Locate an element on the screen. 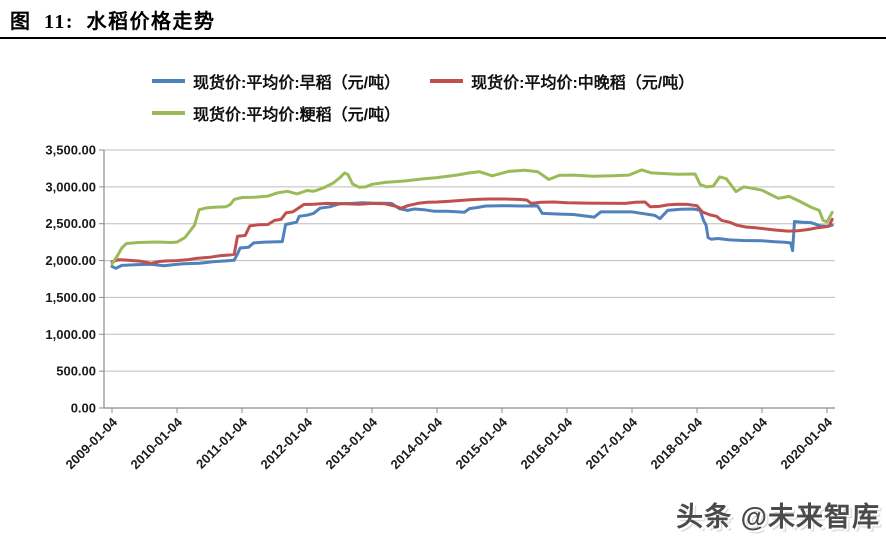  y-tick-label: 2,500.00 is located at coordinates (70, 223).